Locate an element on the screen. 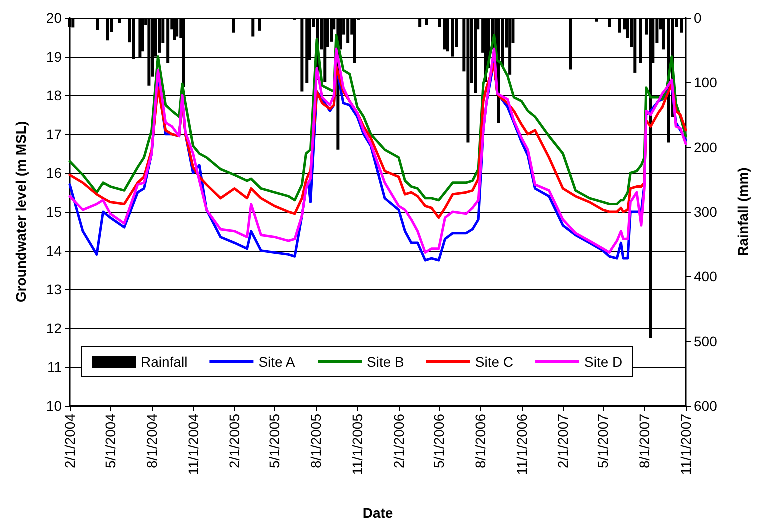 This screenshot has width=758, height=527. x-tick-label: 8/1/2004 is located at coordinates (152, 441).